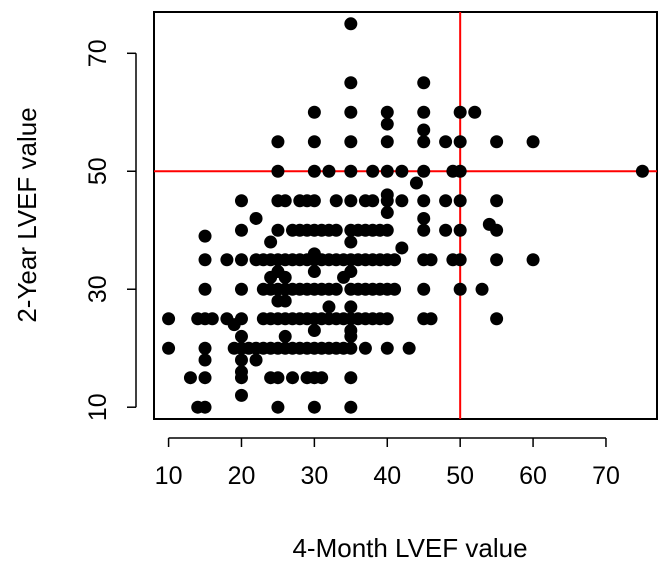  What do you see at coordinates (98, 53) in the screenshot?
I see `y-tick-label: 70` at bounding box center [98, 53].